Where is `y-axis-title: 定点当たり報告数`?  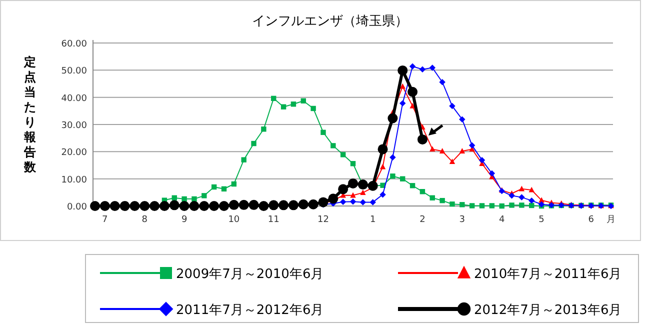 y-axis-title: 定点当たり報告数 is located at coordinates (30, 114).